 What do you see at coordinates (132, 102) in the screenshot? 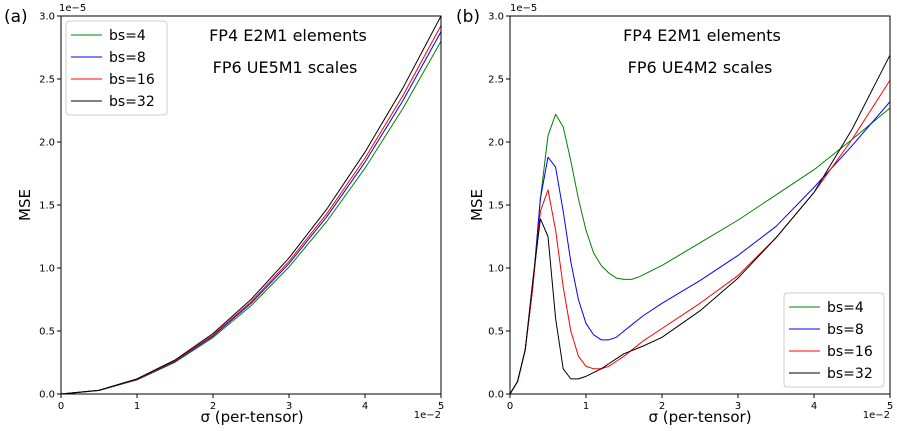
I see `panel-a-legend-label: bs=32` at bounding box center [132, 102].